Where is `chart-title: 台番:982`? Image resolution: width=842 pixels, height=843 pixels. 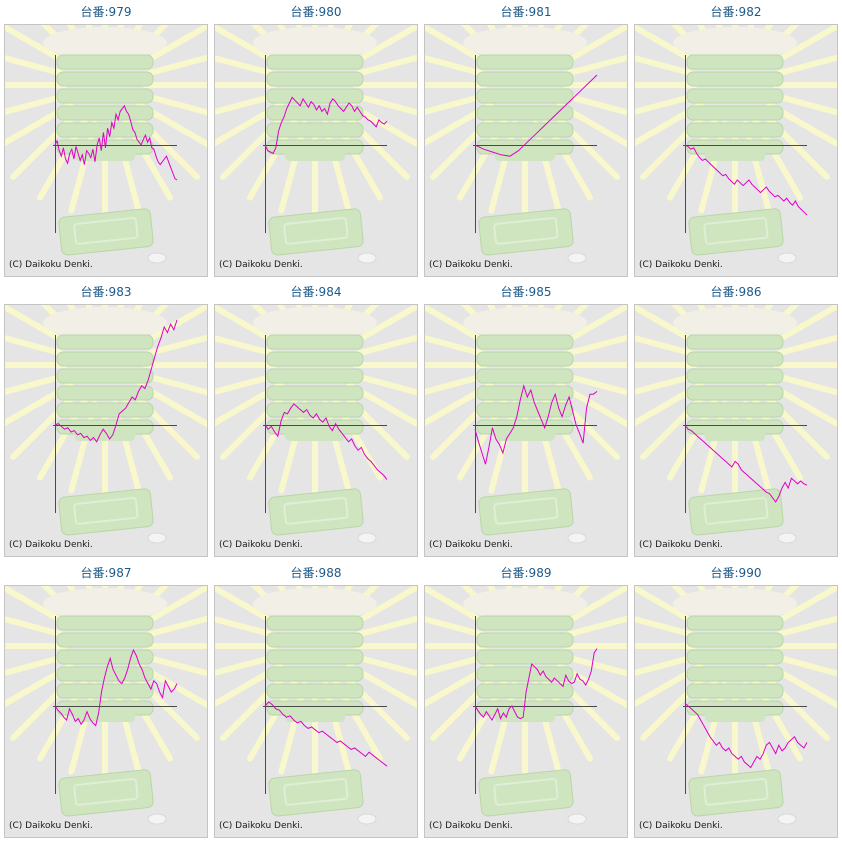
chart-title: 台番:982 is located at coordinates (736, 12).